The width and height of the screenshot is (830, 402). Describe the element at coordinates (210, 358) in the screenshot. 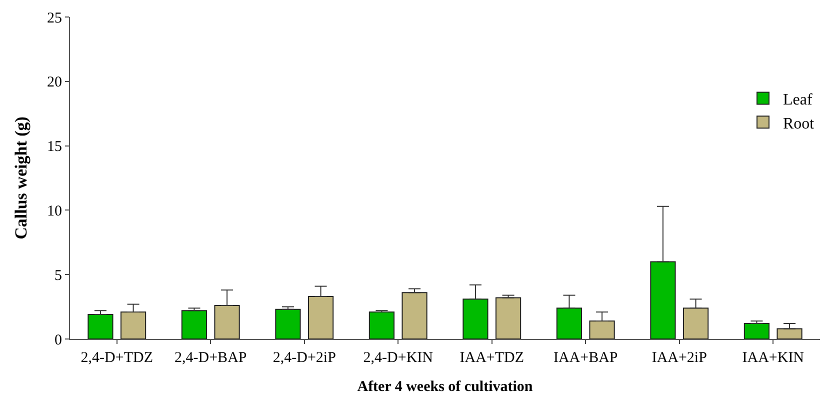

I see `x-tick-label: 2,4-D+BAP` at that location.